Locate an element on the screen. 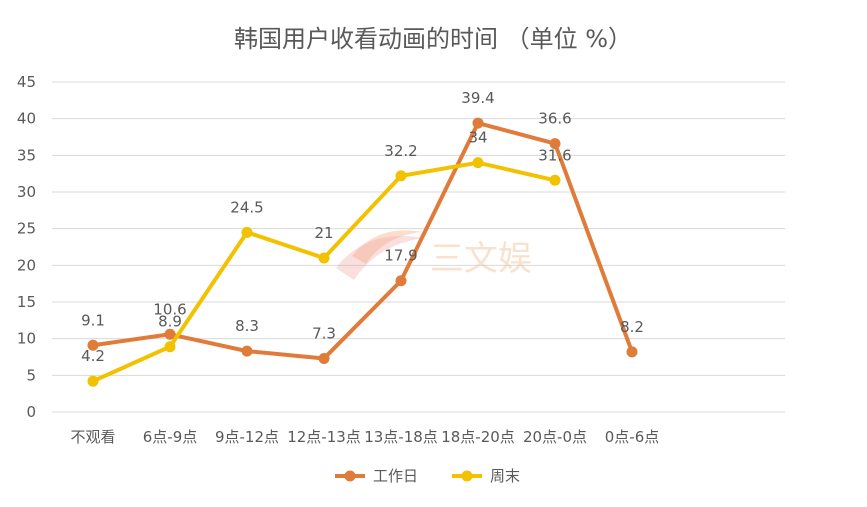 This screenshot has height=507, width=867. data-label: 7.3 is located at coordinates (324, 333).